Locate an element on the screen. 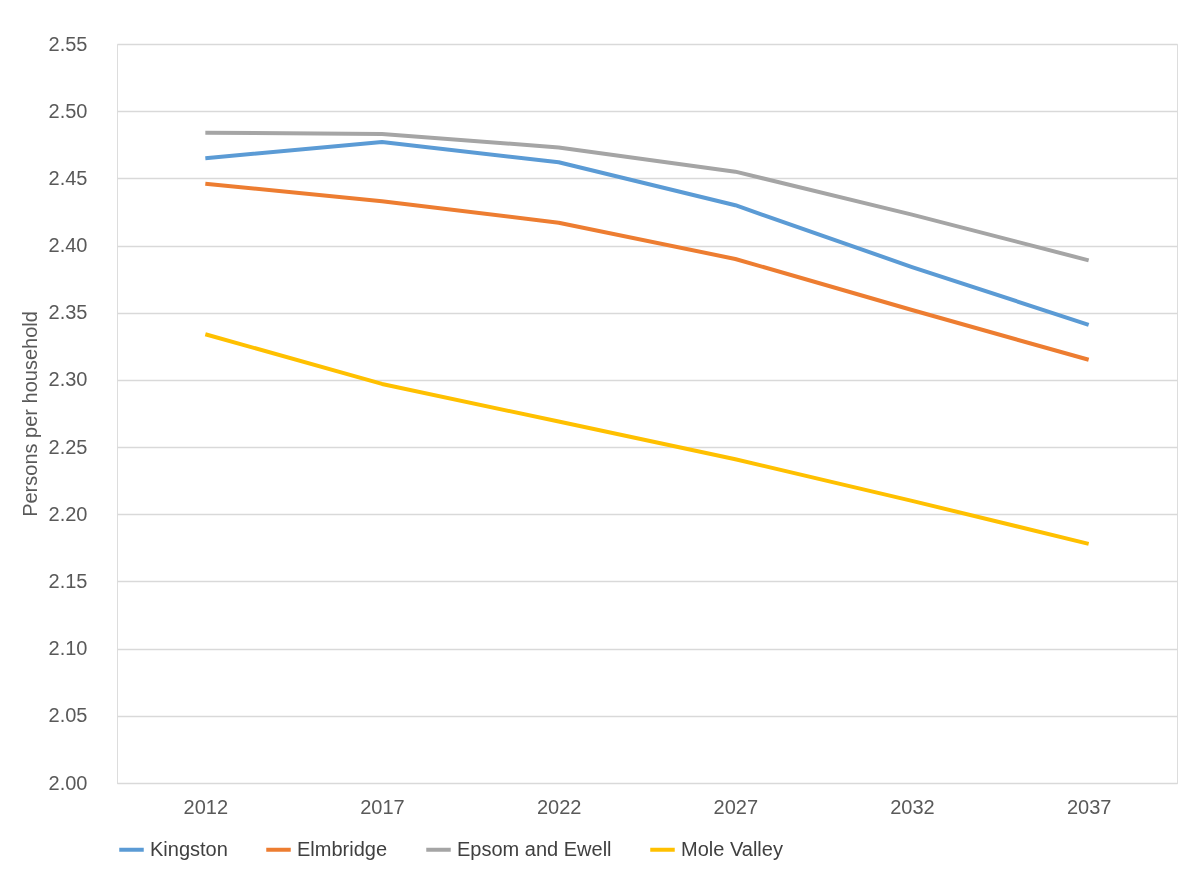 This screenshot has height=880, width=1202. line-series is located at coordinates (647, 196).